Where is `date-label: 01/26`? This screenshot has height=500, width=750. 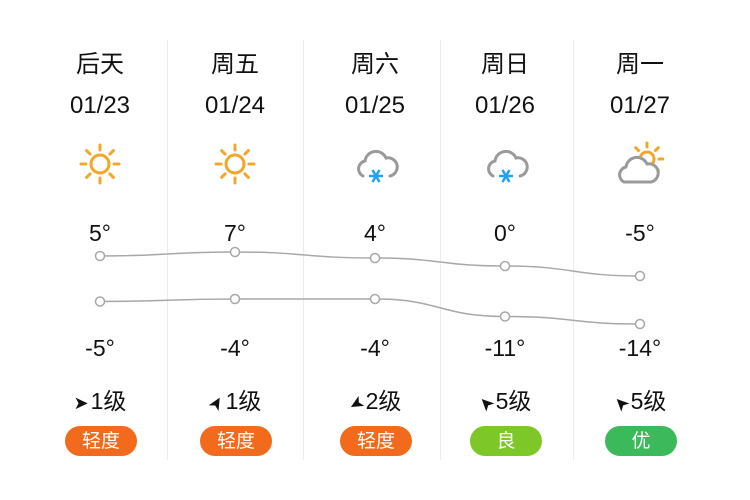
date-label: 01/26 is located at coordinates (505, 105).